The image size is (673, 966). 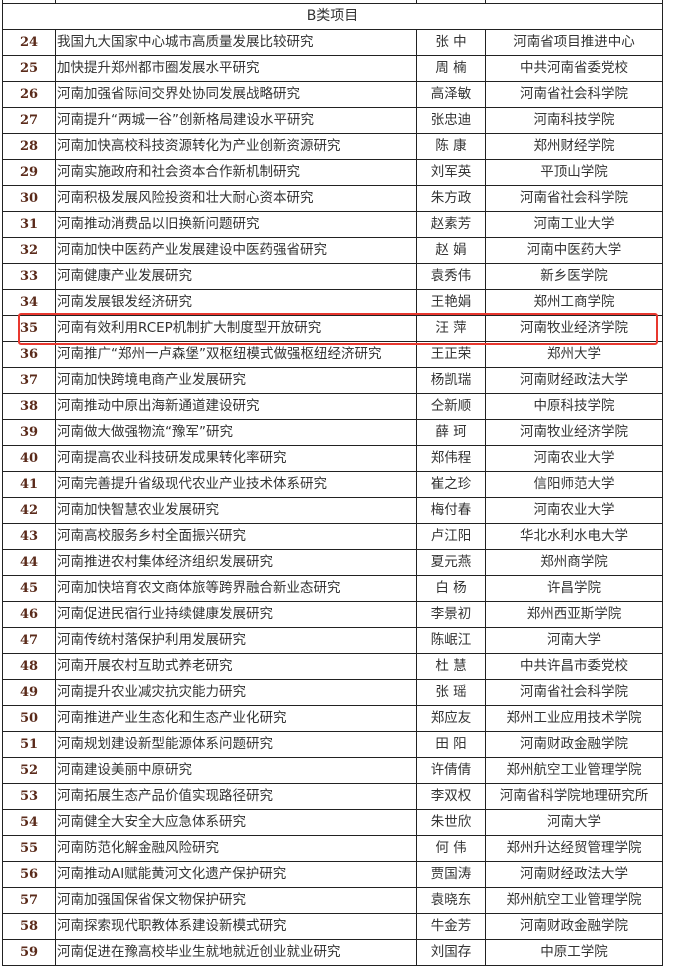 I want to click on project-leader: 刘国存, so click(x=451, y=952).